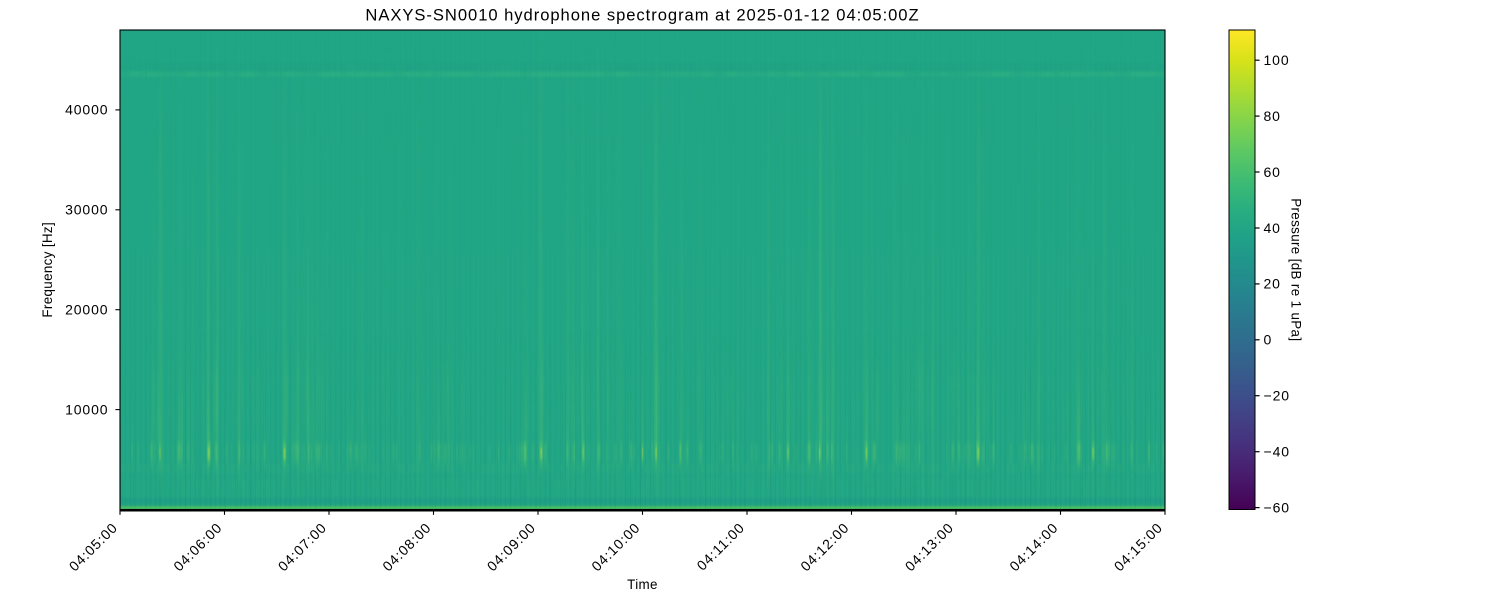 The image size is (1500, 600). I want to click on svg-text: 30000, so click(86, 210).